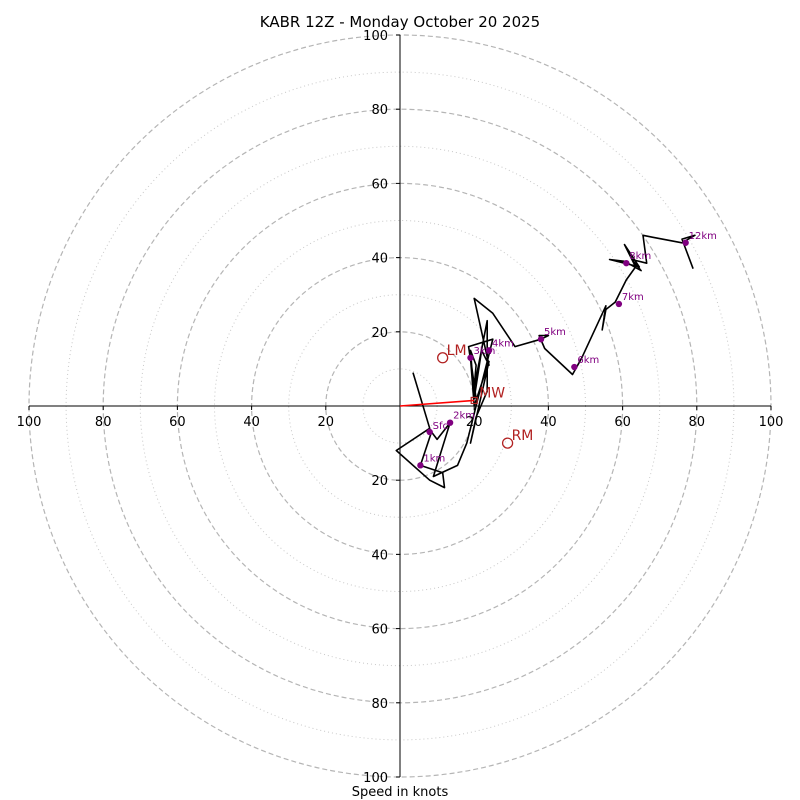 The image size is (800, 800). I want to click on height-label-8km: 8km, so click(640, 256).